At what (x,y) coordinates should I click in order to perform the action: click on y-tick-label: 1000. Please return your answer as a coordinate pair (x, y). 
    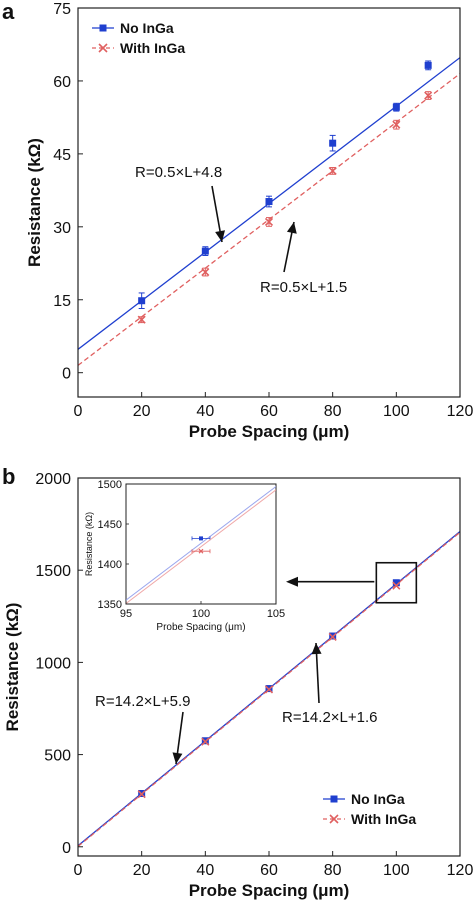
    Looking at the image, I should click on (53, 663).